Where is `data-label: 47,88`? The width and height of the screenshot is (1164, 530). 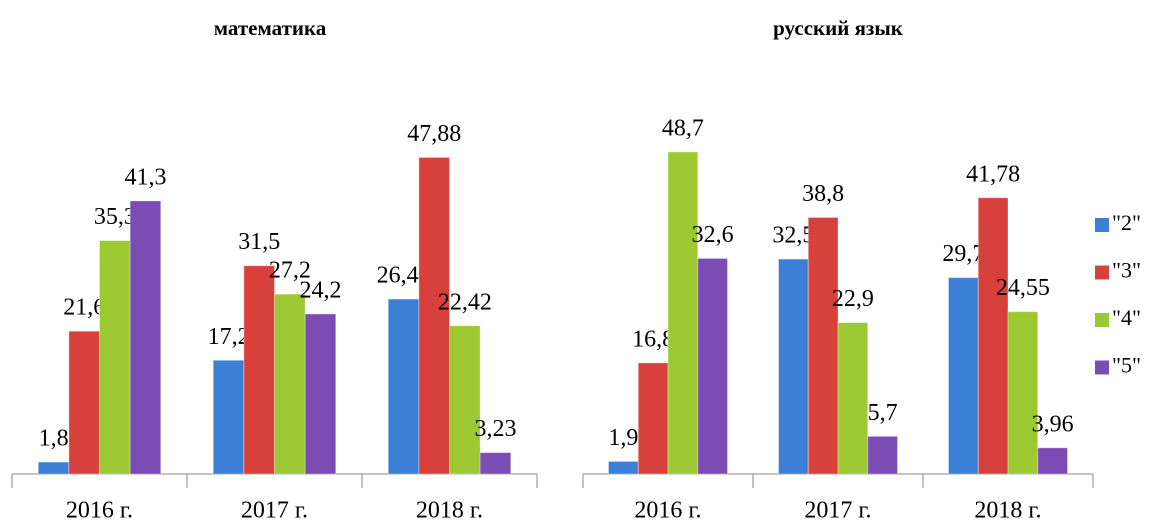 data-label: 47,88 is located at coordinates (434, 134).